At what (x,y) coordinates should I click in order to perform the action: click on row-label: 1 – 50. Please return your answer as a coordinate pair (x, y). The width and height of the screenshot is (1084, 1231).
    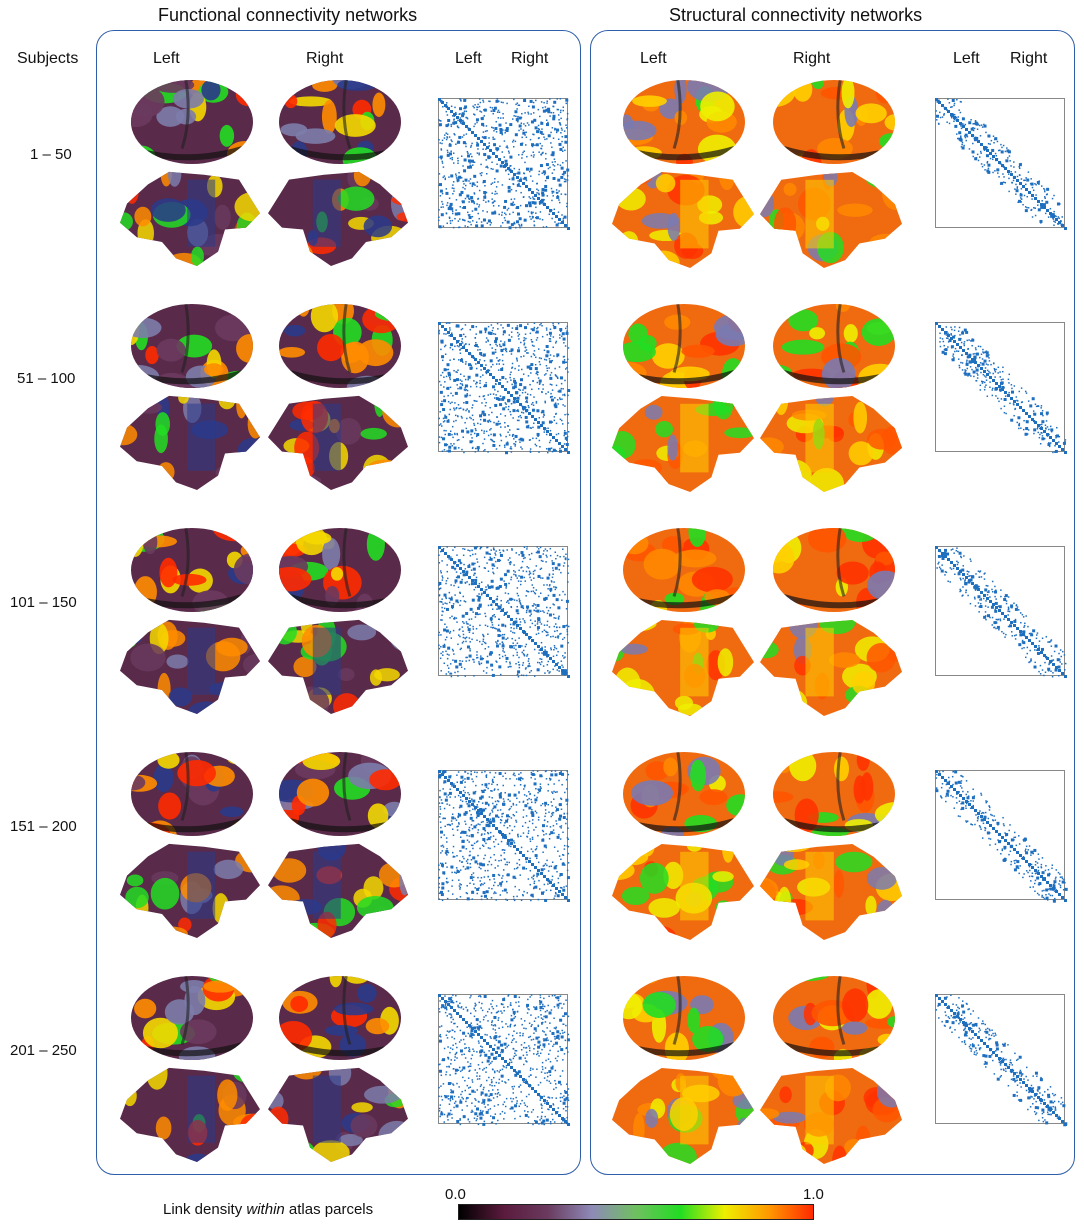
    Looking at the image, I should click on (51, 154).